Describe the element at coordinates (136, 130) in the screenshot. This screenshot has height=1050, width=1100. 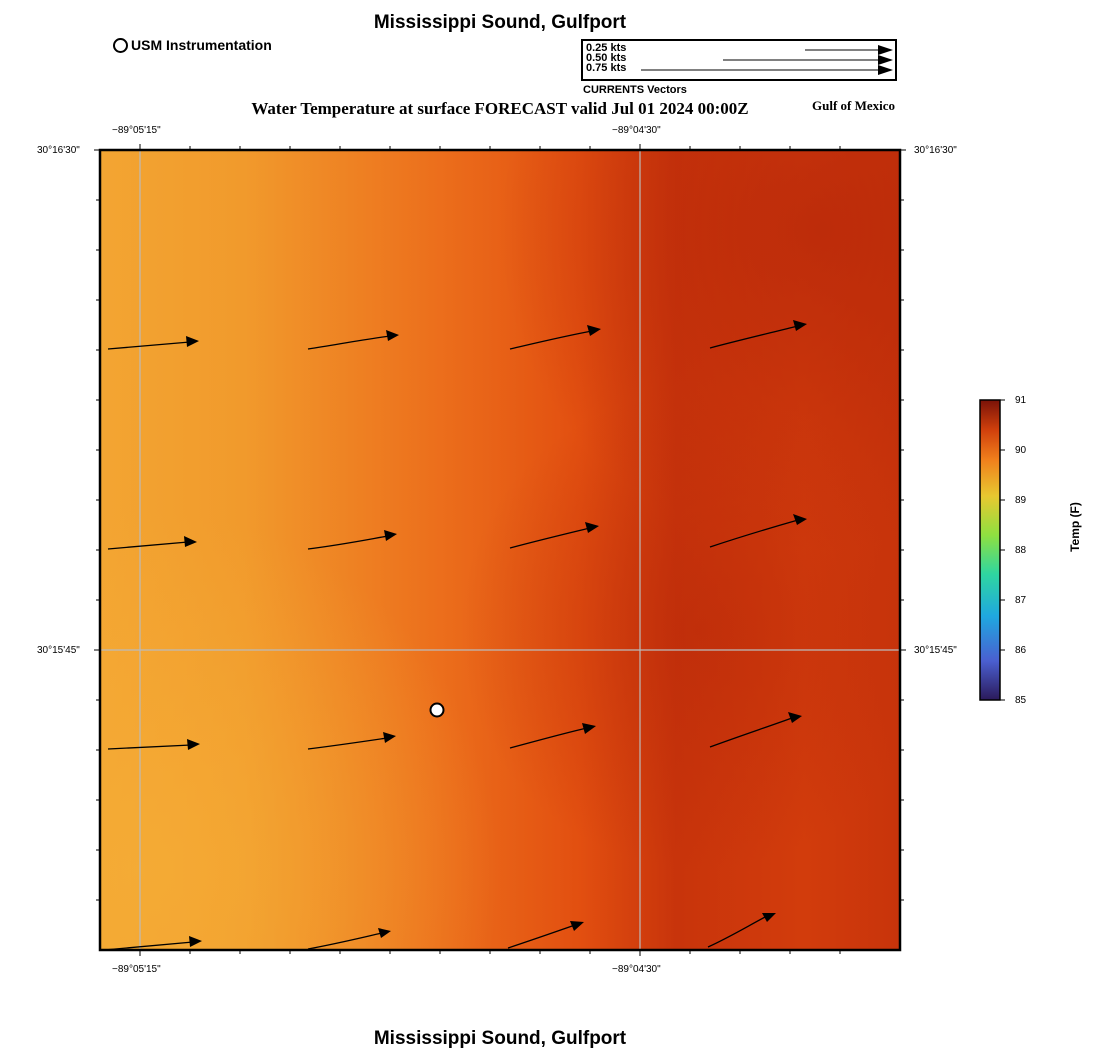
I see `lon-label-top-1: −89°05'15"` at that location.